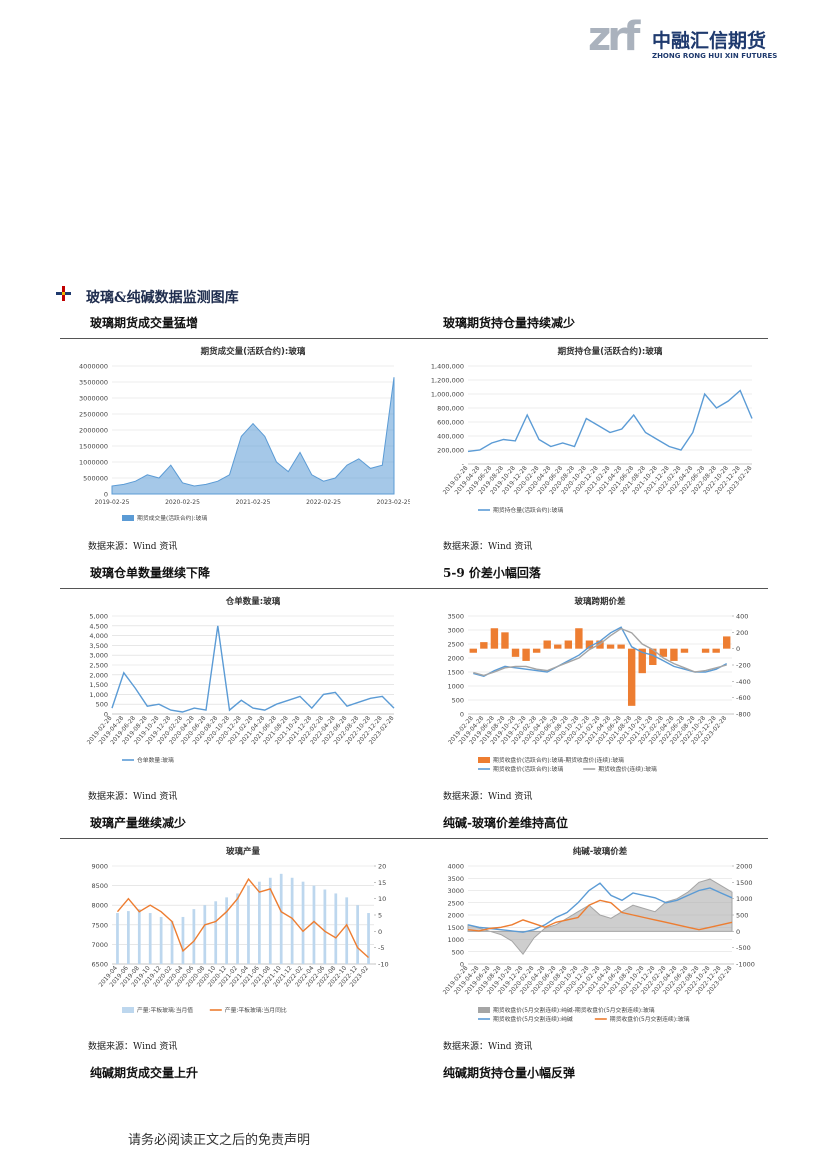  I want to click on y-tick-label: 1,000, so click(98, 695).